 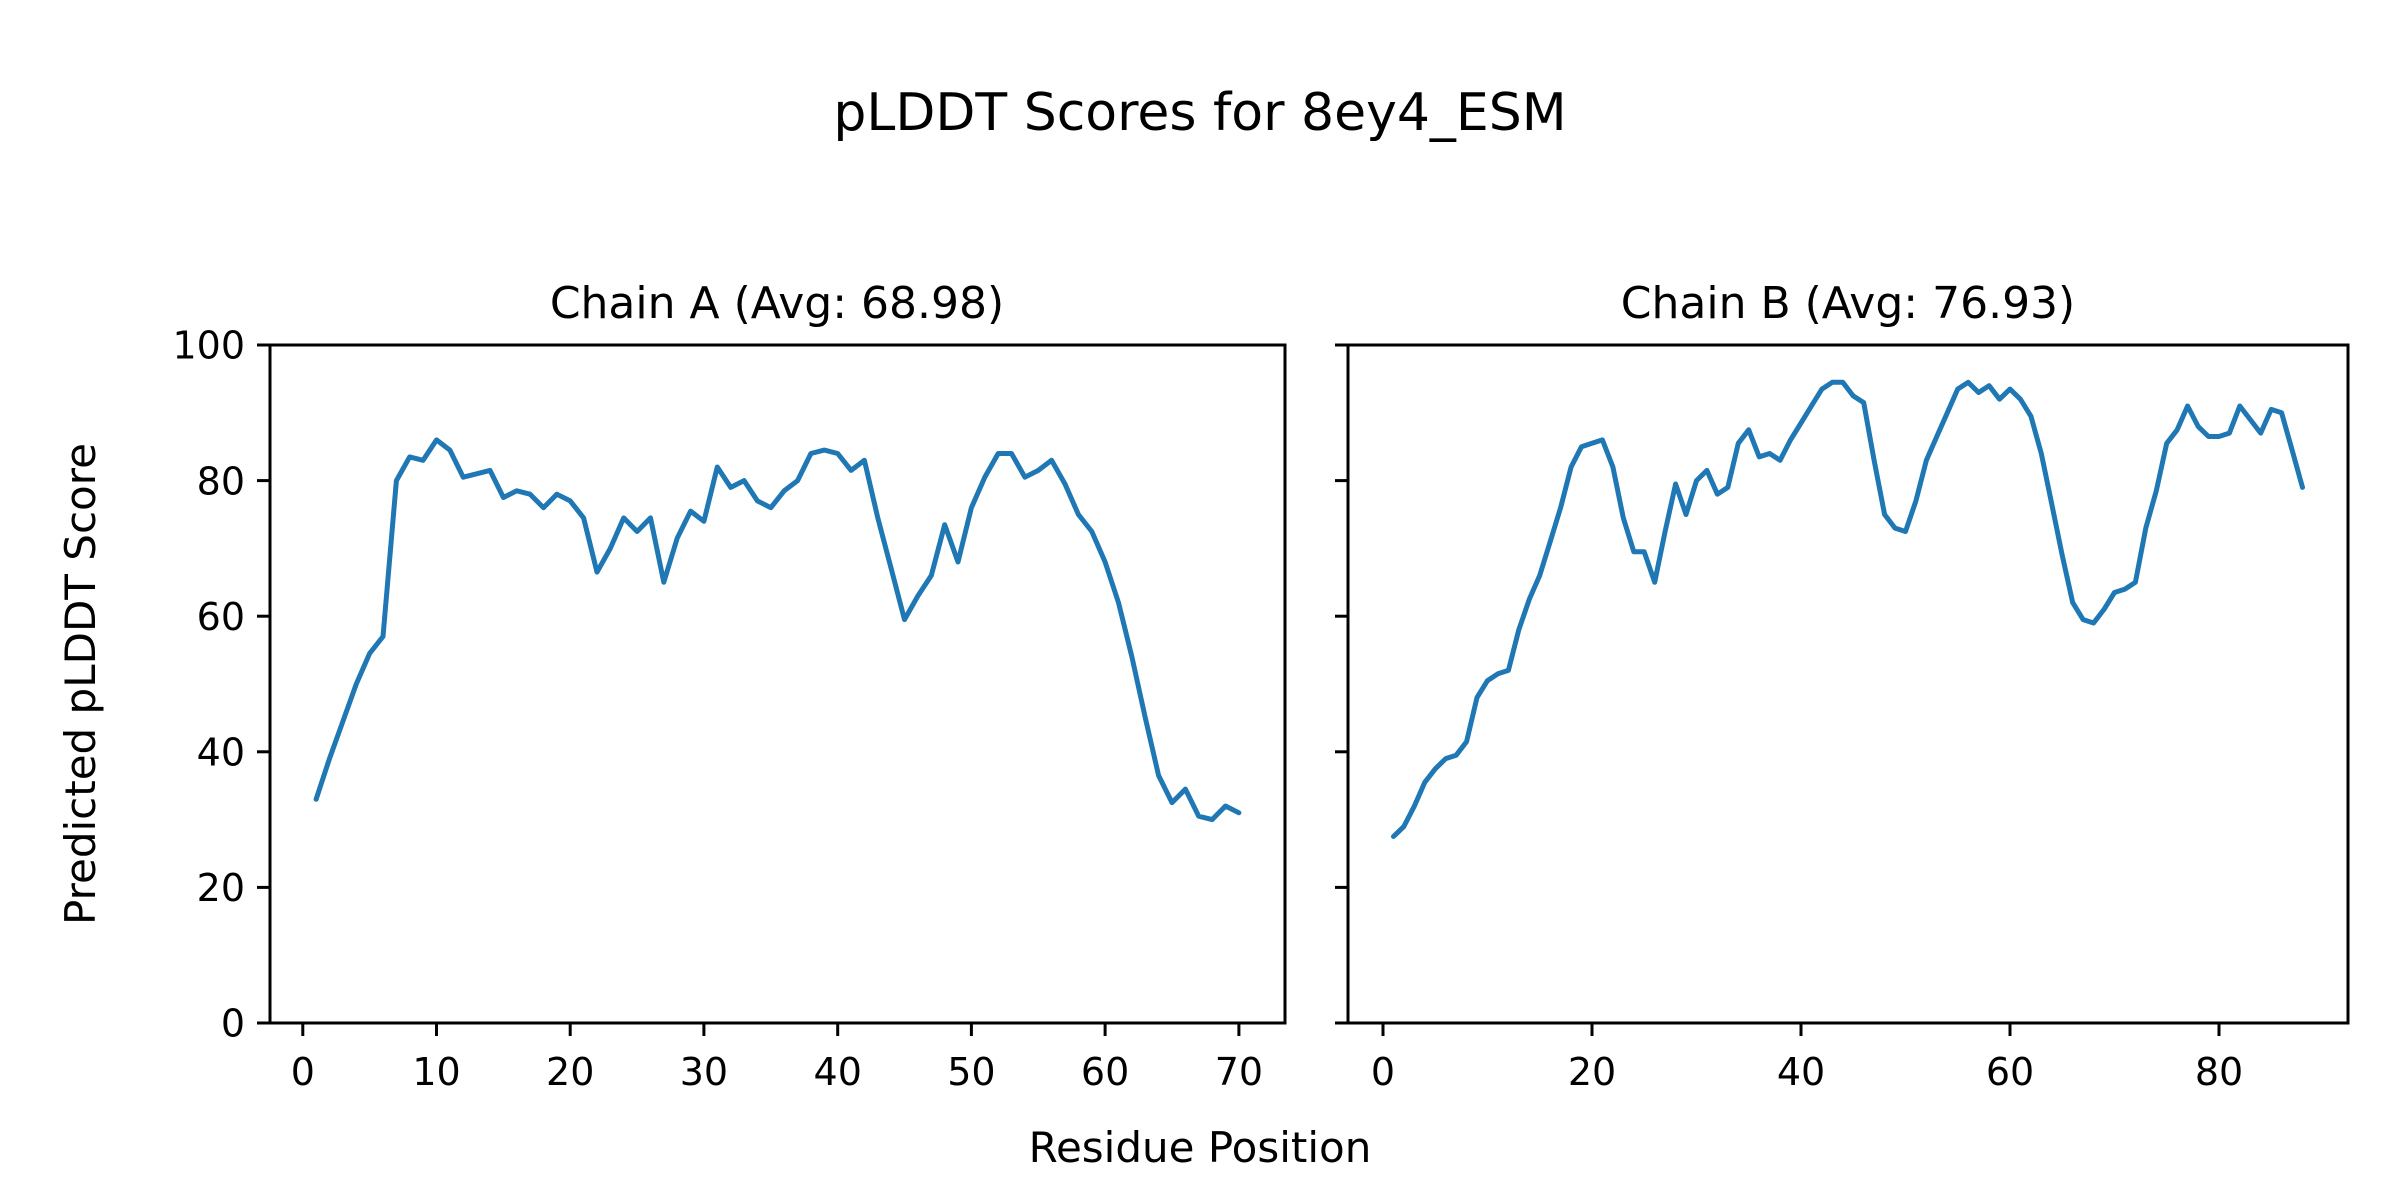 I want to click on panel-b-y-ticks, so click(x=1341, y=684).